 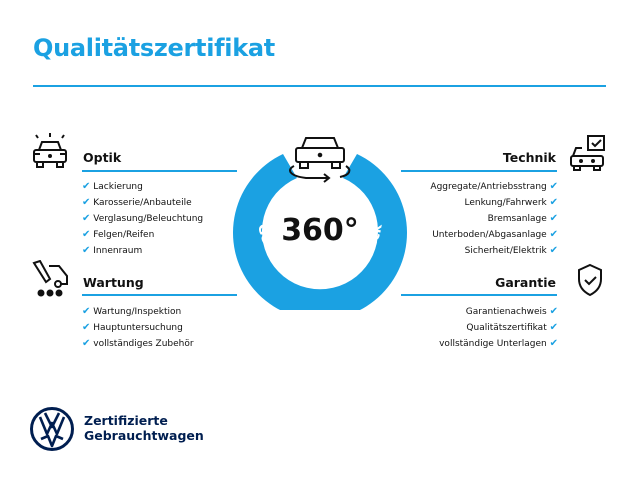 What do you see at coordinates (50, 150) in the screenshot?
I see `car-lights-icon` at bounding box center [50, 150].